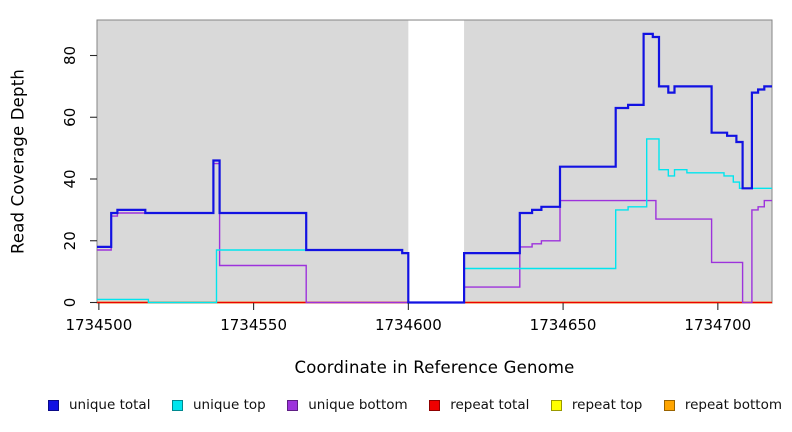  Describe the element at coordinates (98, 325) in the screenshot. I see `x-tick-label: 1734500` at that location.